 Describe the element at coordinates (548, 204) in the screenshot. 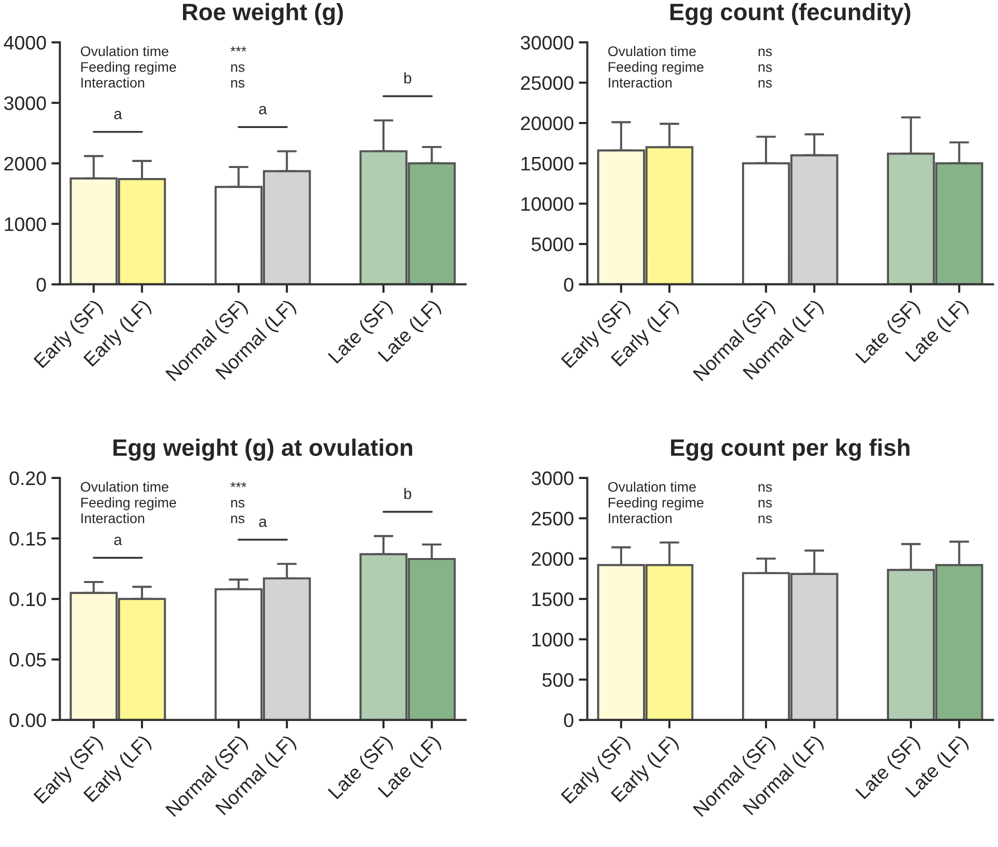

I see `y-tick-label: 10000` at that location.